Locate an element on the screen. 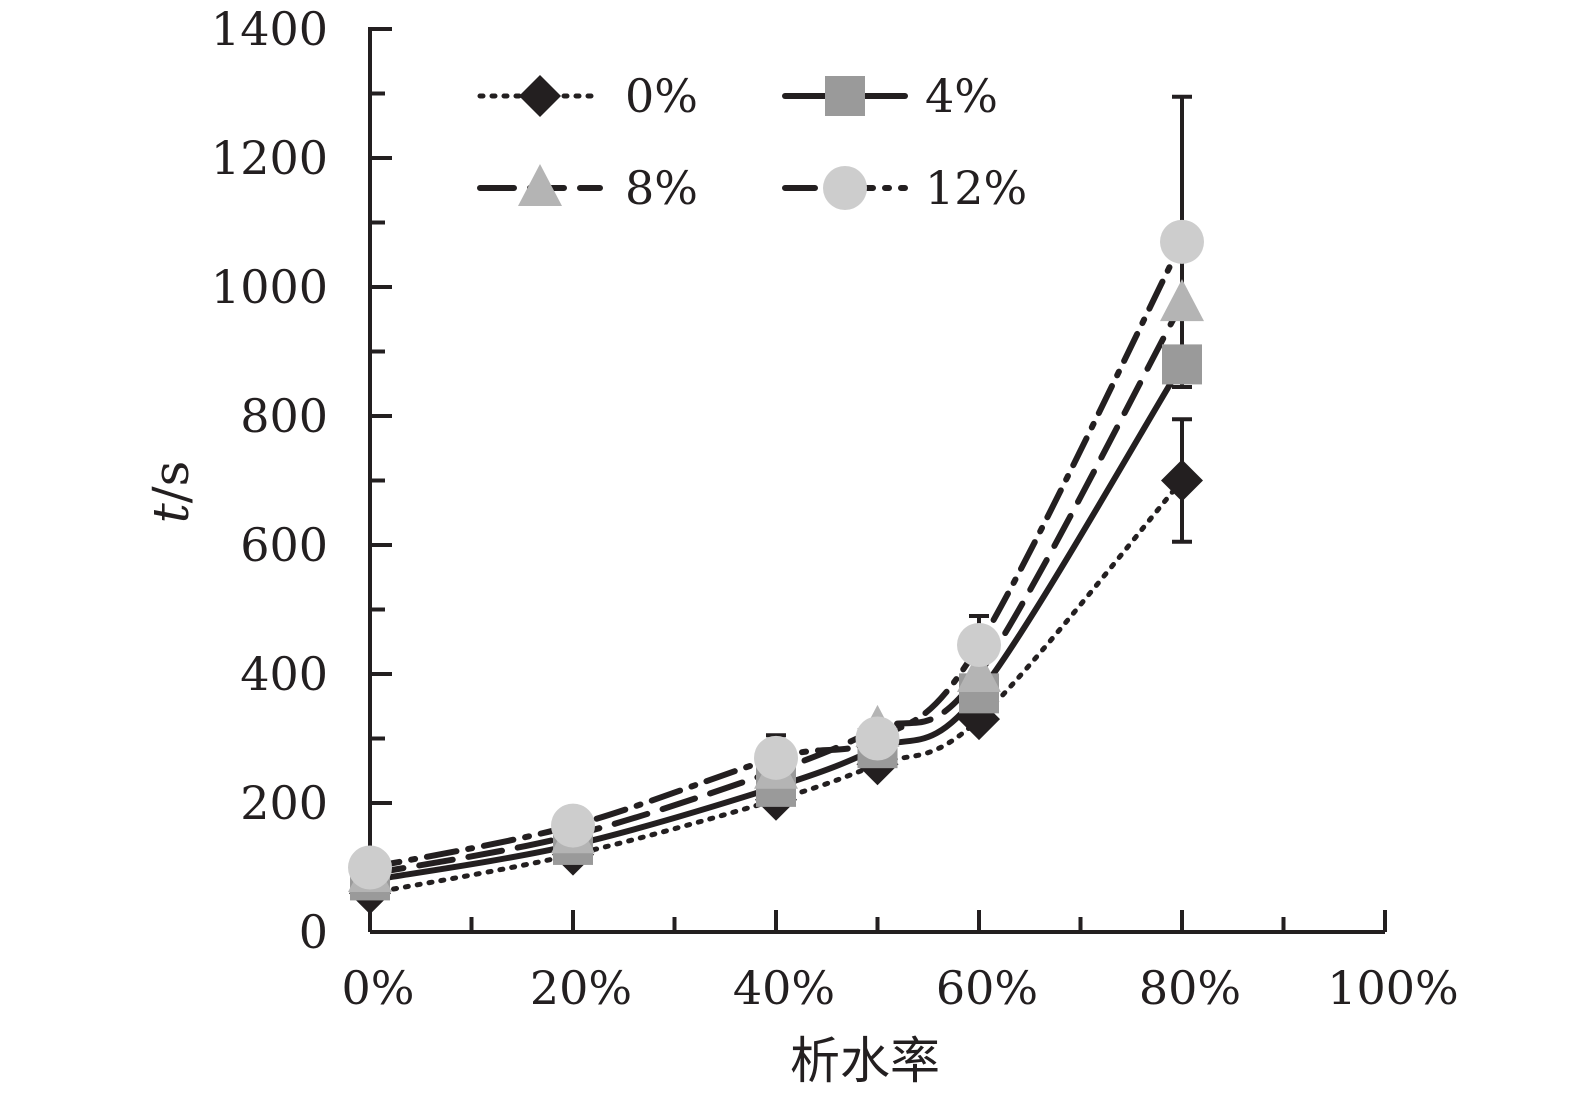 This screenshot has height=1105, width=1575. legend-label: 12% is located at coordinates (976, 188).